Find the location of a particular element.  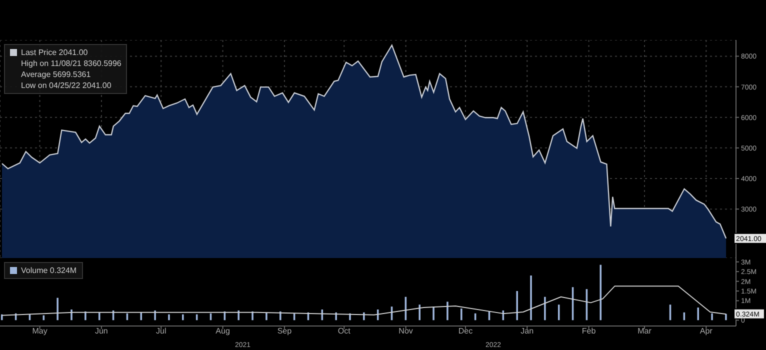

x-tick-label: Apr is located at coordinates (706, 331).